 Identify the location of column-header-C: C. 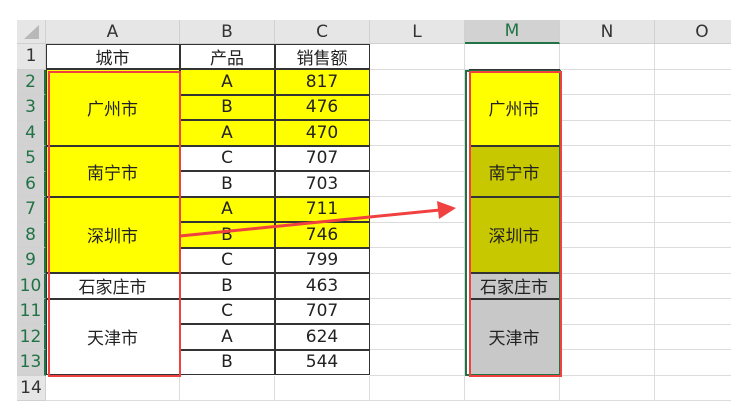
(322, 32).